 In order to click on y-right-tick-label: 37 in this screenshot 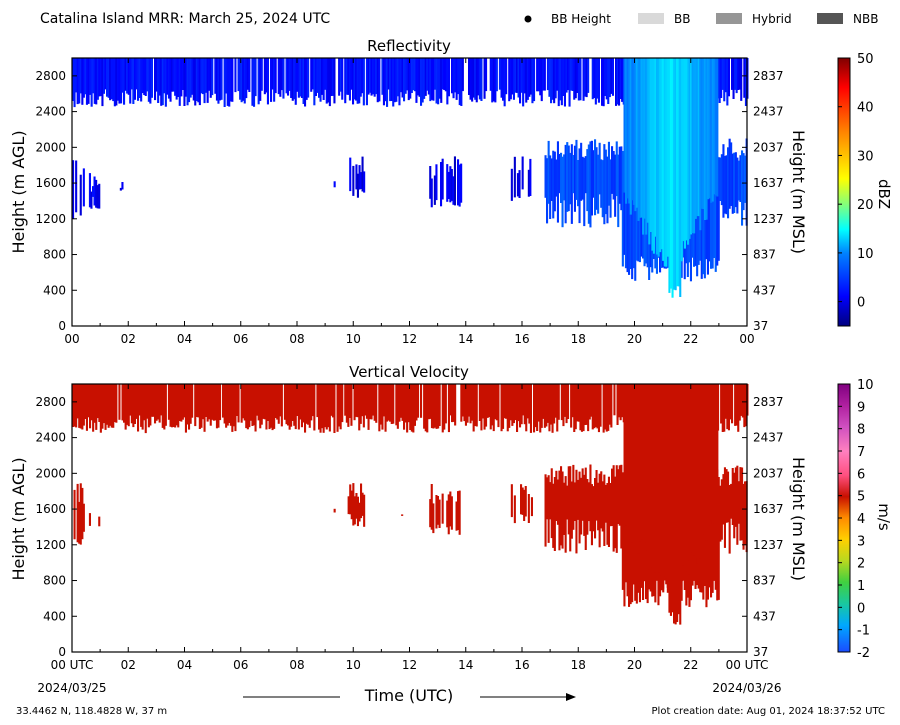, I will do `click(760, 652)`.